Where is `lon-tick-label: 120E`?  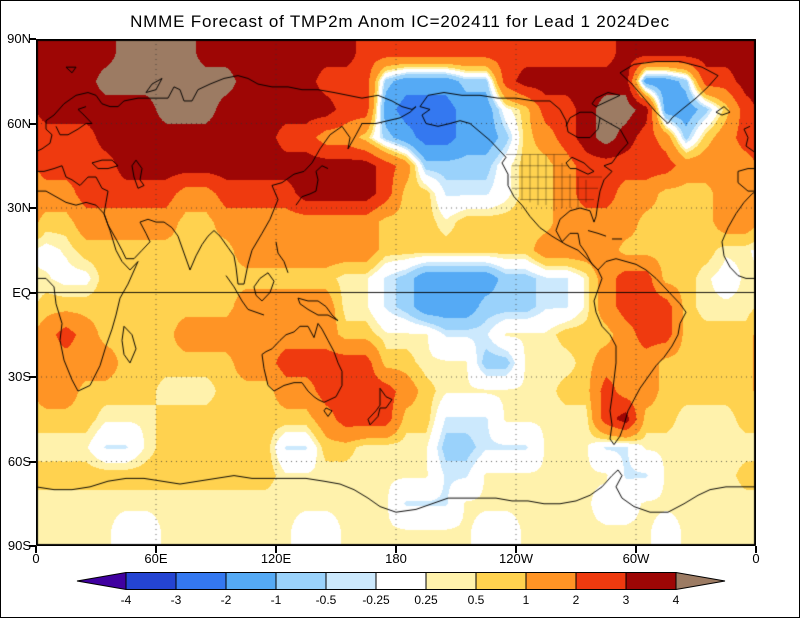
lon-tick-label: 120E is located at coordinates (276, 558).